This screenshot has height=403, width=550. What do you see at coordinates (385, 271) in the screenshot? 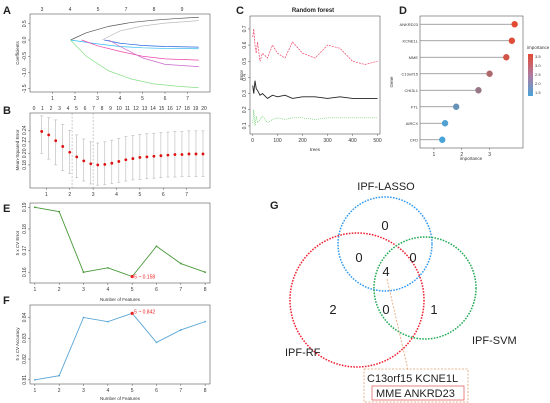
I see `venn-count-center: 4` at bounding box center [385, 271].